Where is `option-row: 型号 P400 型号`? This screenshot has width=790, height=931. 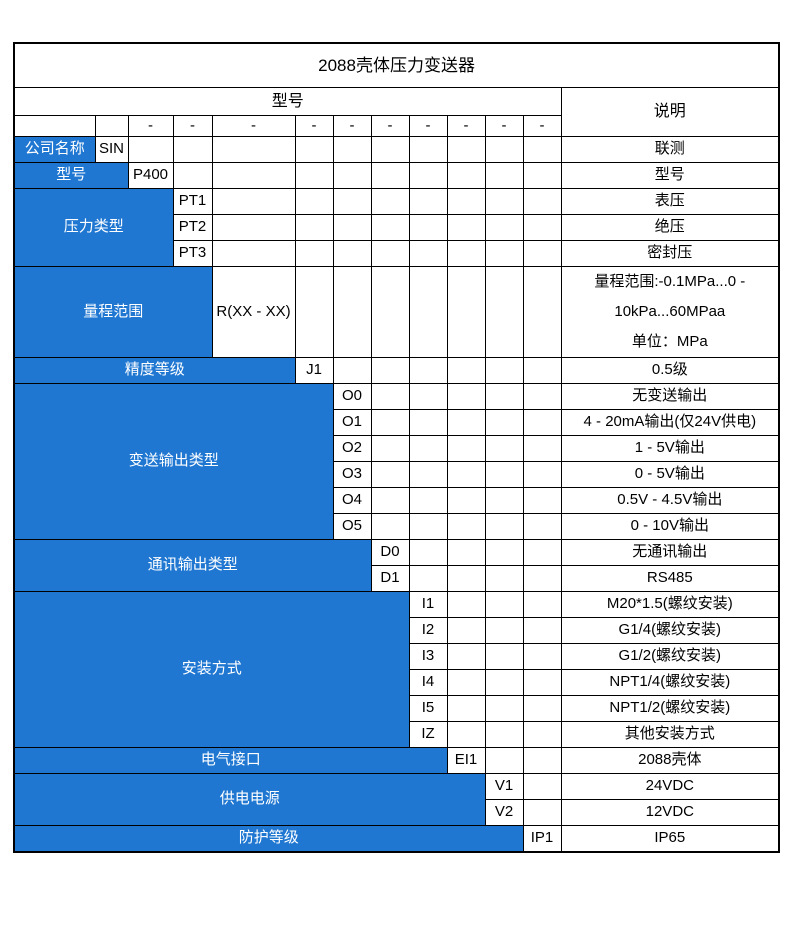 option-row: 型号 P400 型号 is located at coordinates (396, 175).